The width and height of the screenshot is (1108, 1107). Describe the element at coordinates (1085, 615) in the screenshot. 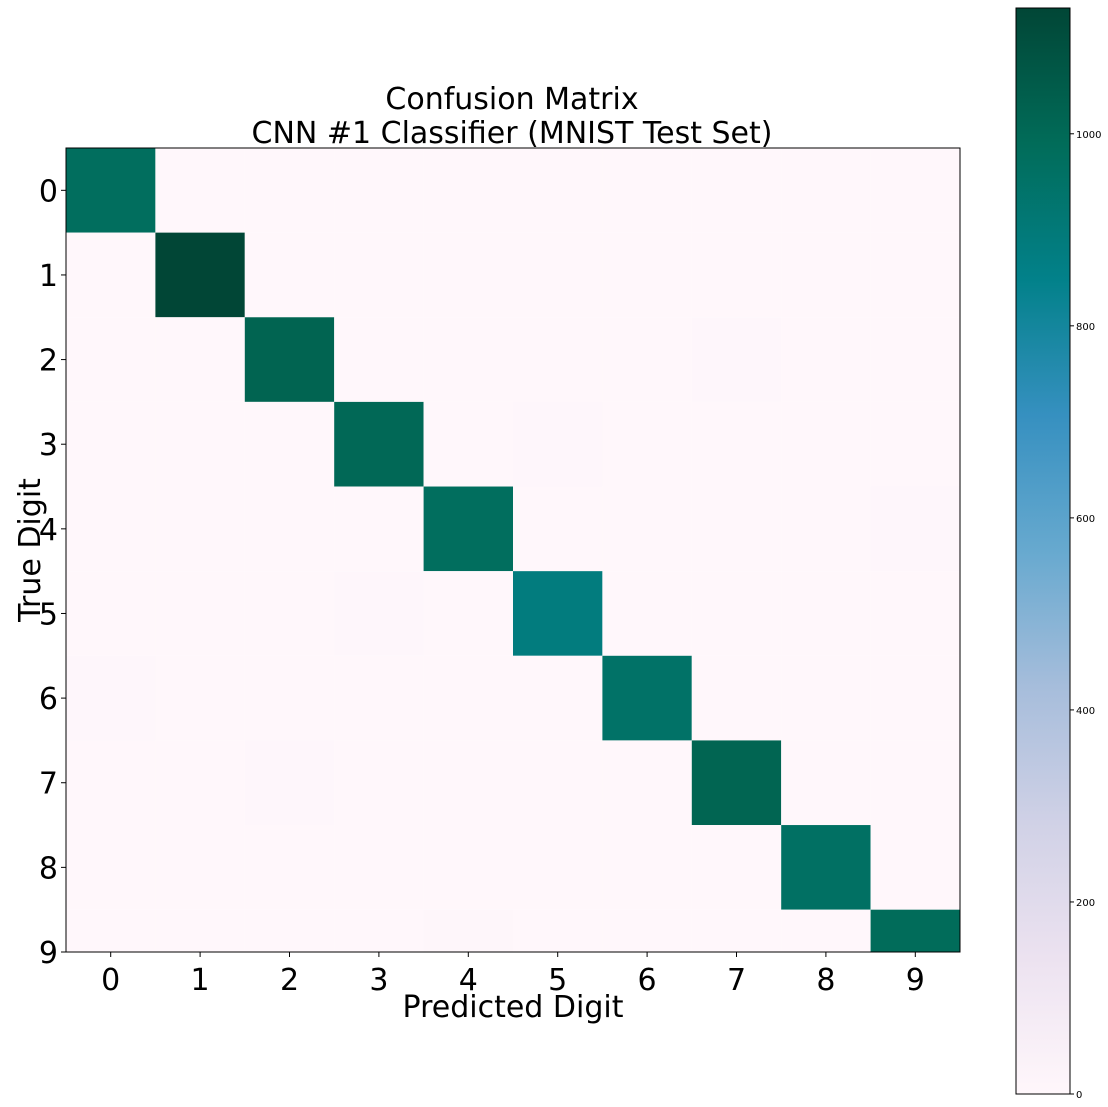

I see `colorbar-ticks: 0 200 400 600 800 1000` at that location.